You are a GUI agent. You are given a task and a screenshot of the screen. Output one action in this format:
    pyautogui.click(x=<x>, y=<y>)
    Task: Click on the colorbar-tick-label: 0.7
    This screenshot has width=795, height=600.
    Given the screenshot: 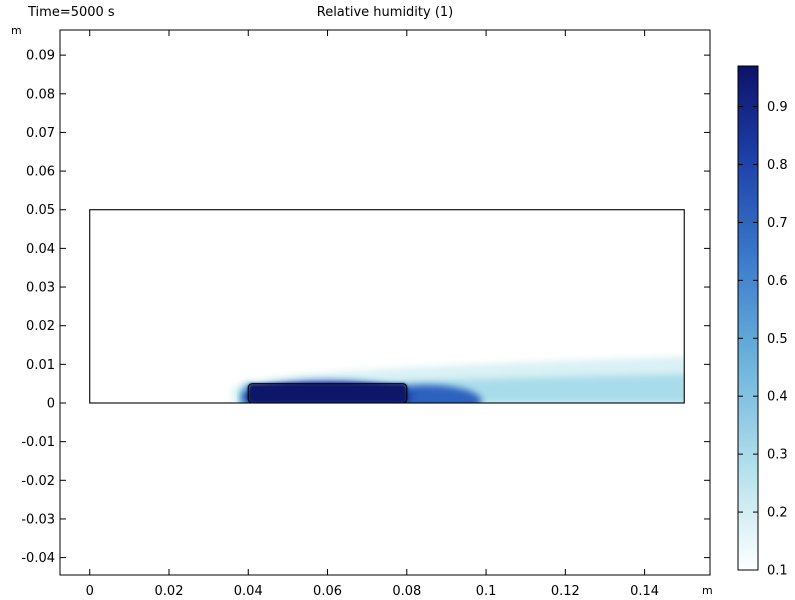 What is the action you would take?
    pyautogui.click(x=777, y=223)
    